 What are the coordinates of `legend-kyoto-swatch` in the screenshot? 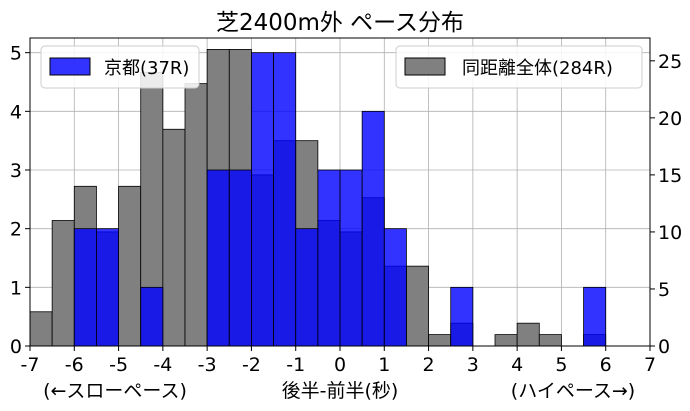 It's located at (70, 66).